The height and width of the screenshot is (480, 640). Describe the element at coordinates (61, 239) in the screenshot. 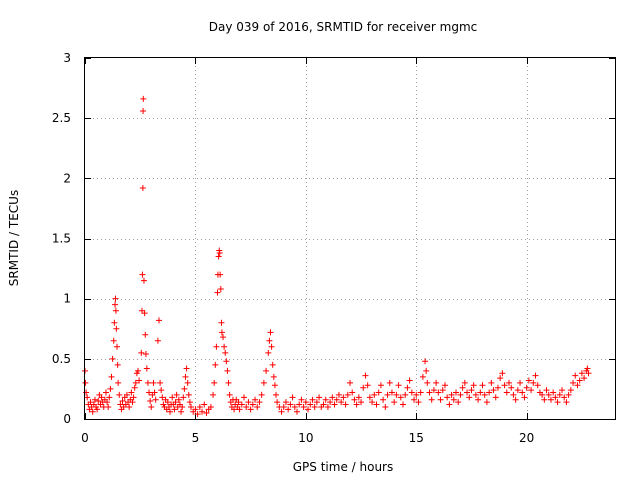

I see `y-tick-label: 1.5` at that location.